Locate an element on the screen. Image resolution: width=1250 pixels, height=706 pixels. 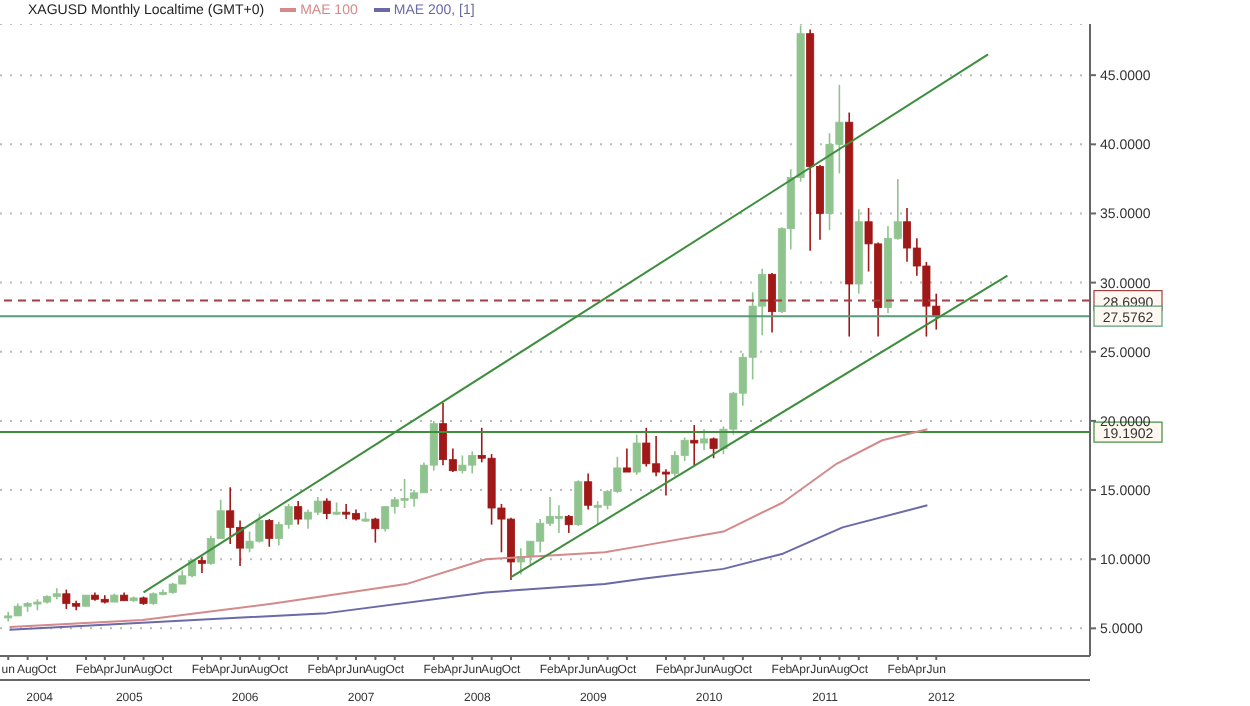
line-series is located at coordinates (468, 567).